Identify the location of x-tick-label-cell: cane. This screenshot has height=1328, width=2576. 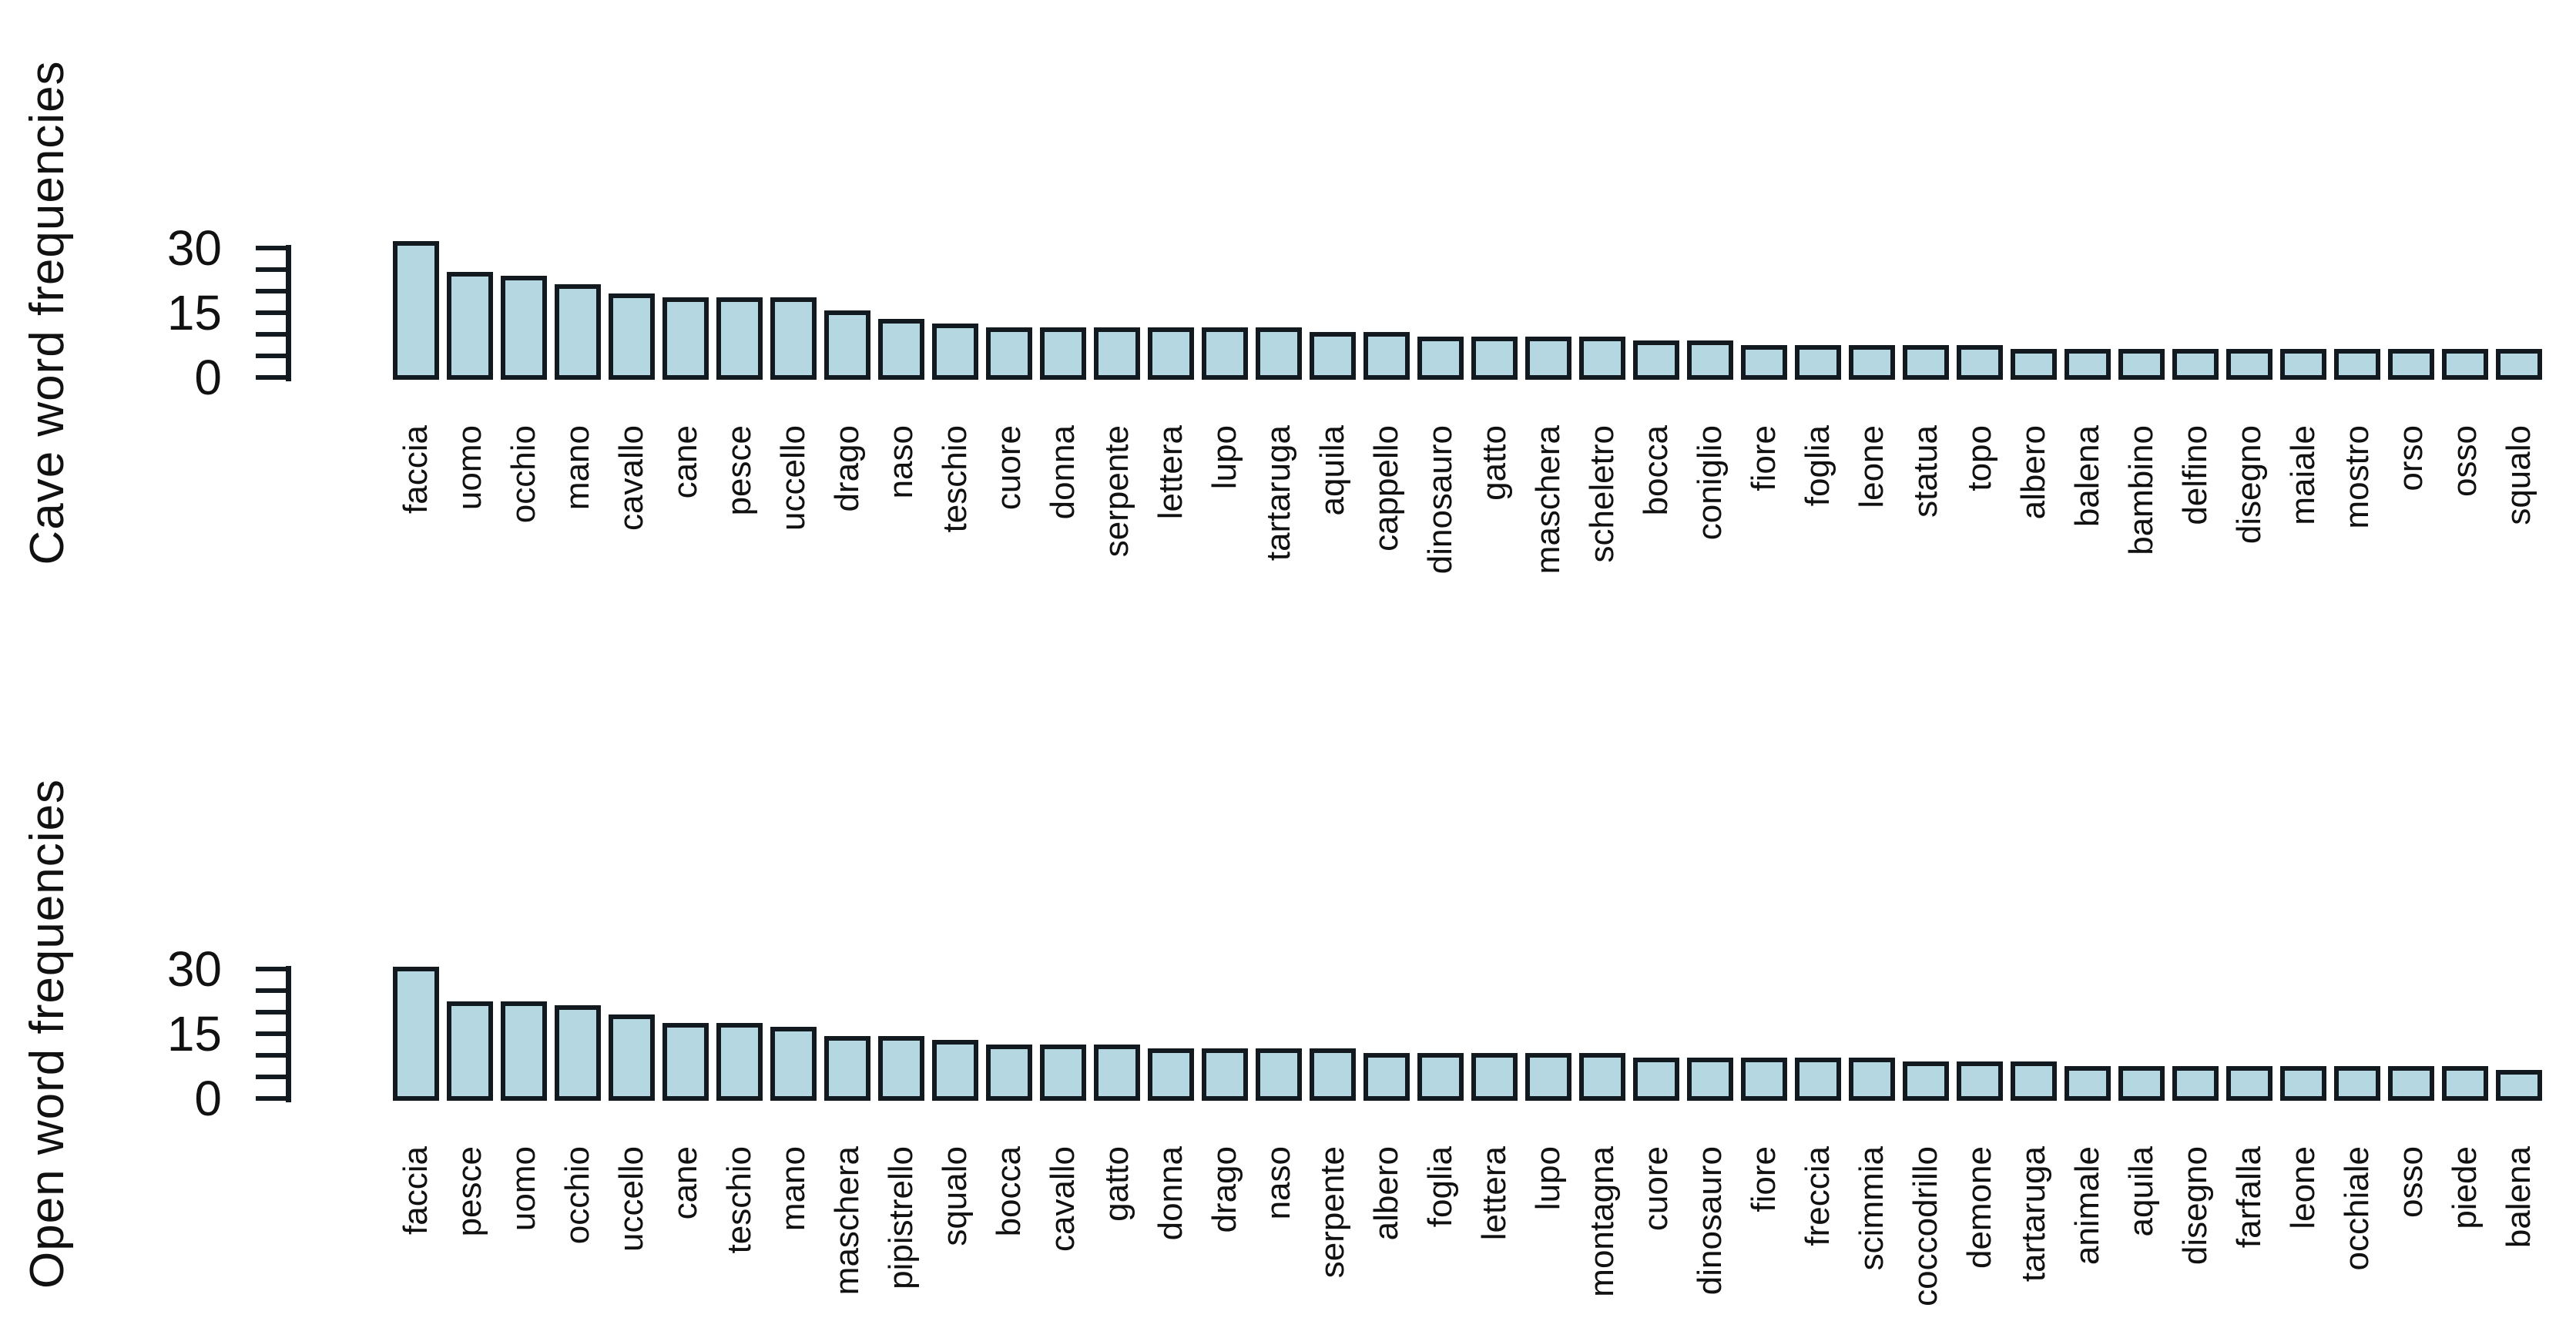
(685, 1182).